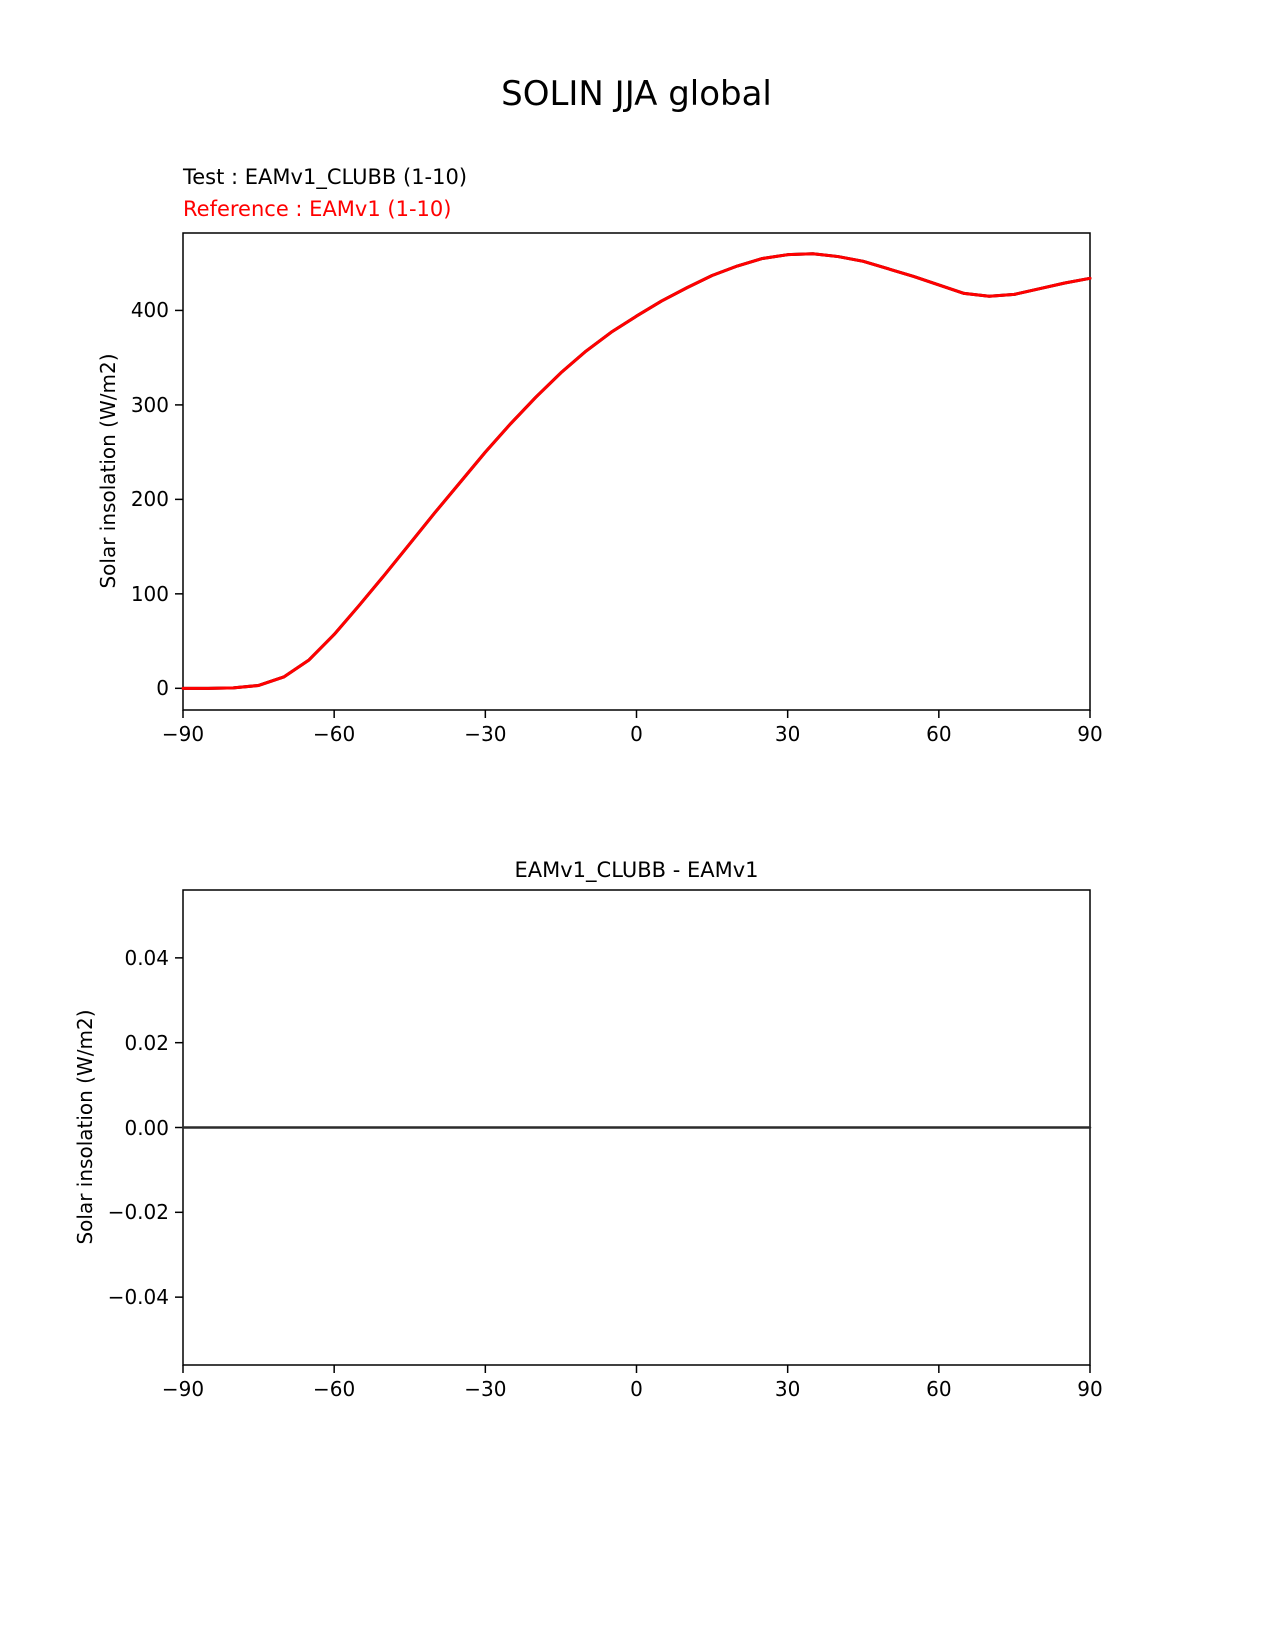 The width and height of the screenshot is (1275, 1650). I want to click on bottom-chart-title: EAMv1_CLUBB - EAMv1, so click(636, 870).